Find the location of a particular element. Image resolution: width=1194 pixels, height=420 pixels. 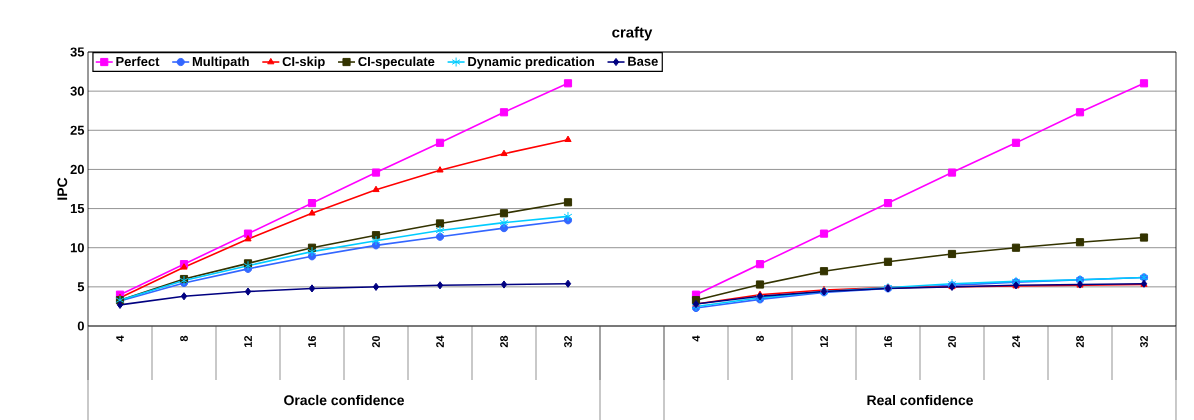

y-tick-label: 10 is located at coordinates (77, 247).